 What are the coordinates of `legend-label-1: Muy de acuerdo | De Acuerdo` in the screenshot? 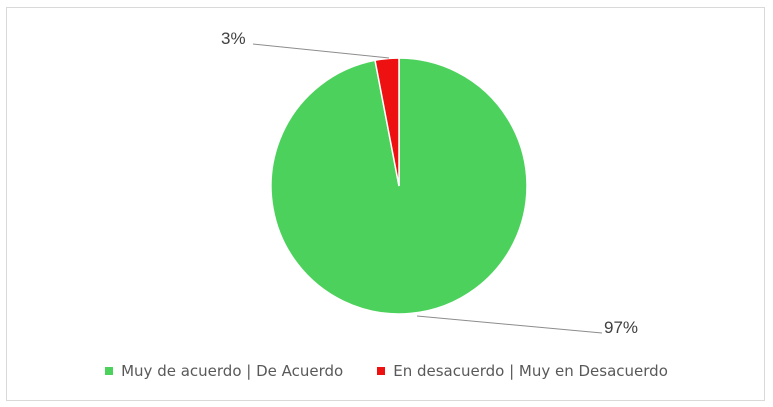 It's located at (232, 371).